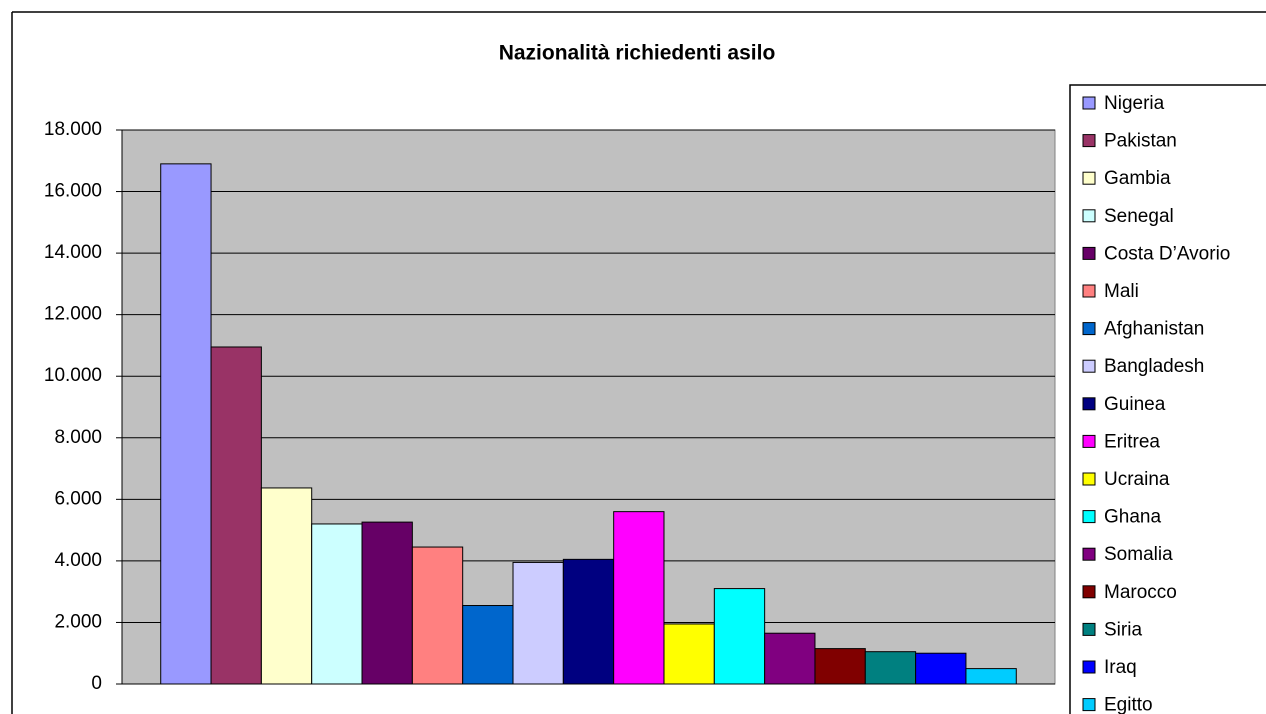 The image size is (1266, 714). Describe the element at coordinates (73, 314) in the screenshot. I see `y-tick-label: 12.000` at that location.